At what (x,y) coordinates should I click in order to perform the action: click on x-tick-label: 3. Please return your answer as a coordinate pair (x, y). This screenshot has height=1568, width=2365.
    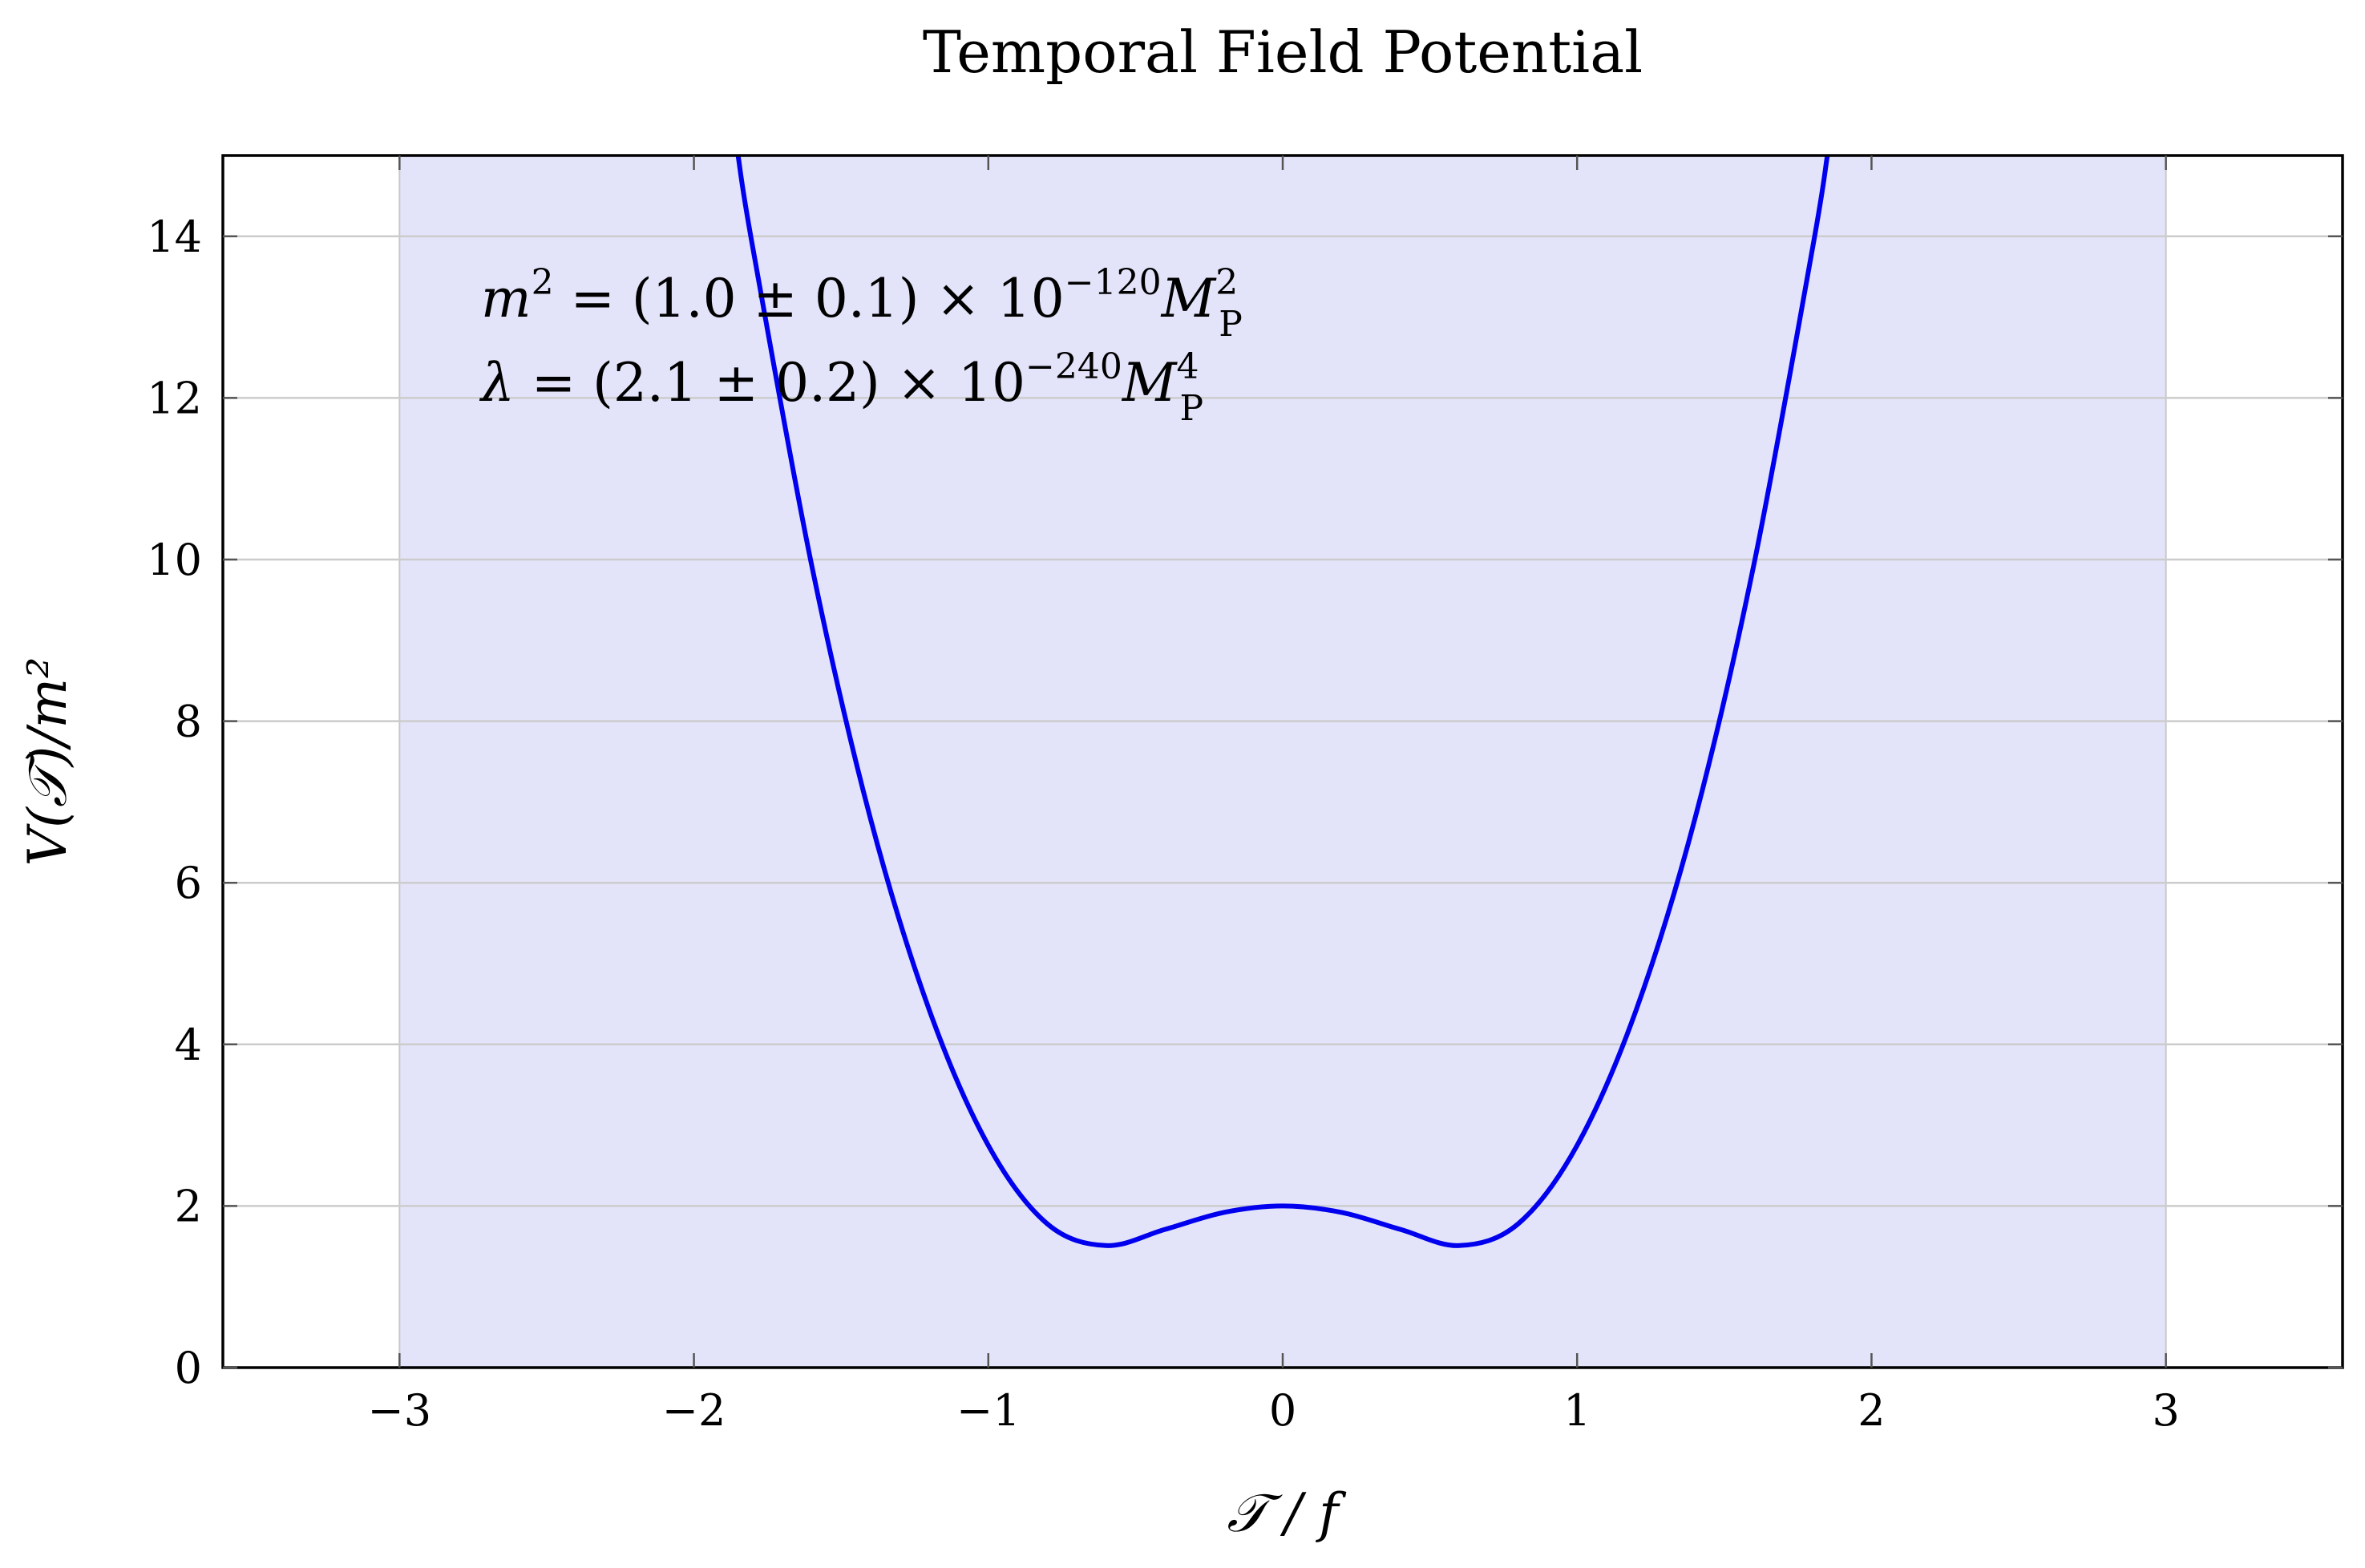
    Looking at the image, I should click on (2165, 1410).